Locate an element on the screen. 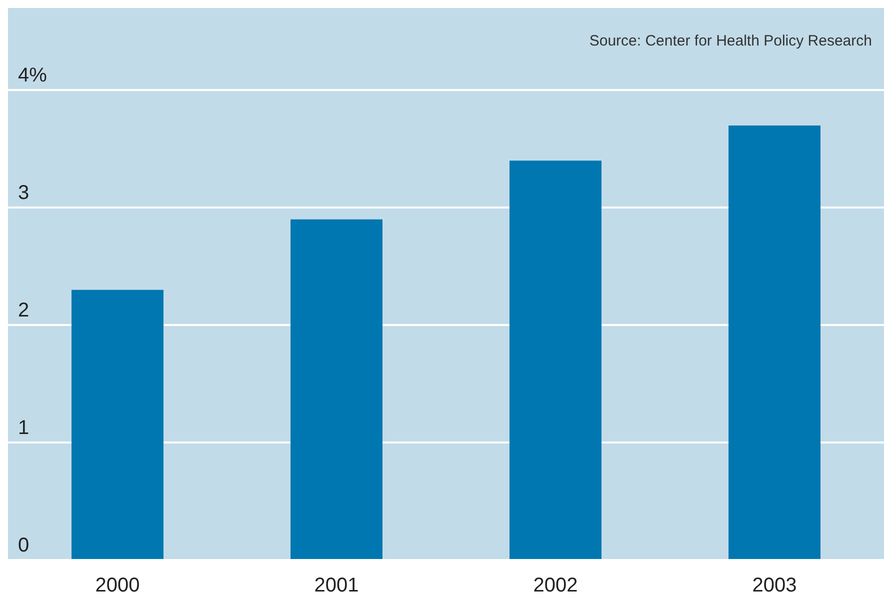 The image size is (892, 612). x-tick-label: 2002 is located at coordinates (555, 585).